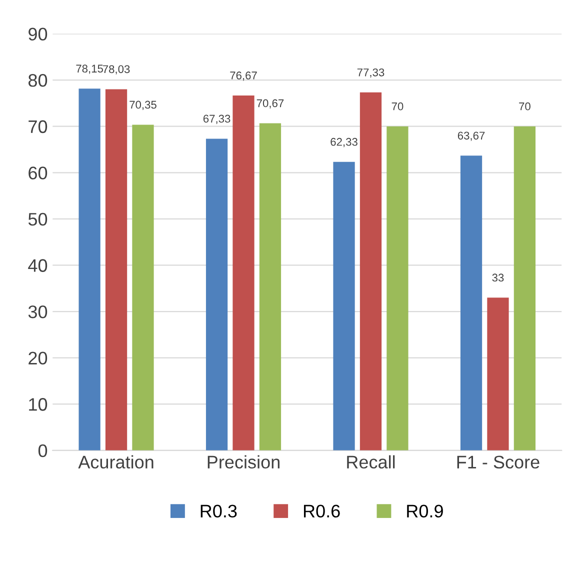 The height and width of the screenshot is (563, 585). I want to click on y-tick-label: 80, so click(38, 80).